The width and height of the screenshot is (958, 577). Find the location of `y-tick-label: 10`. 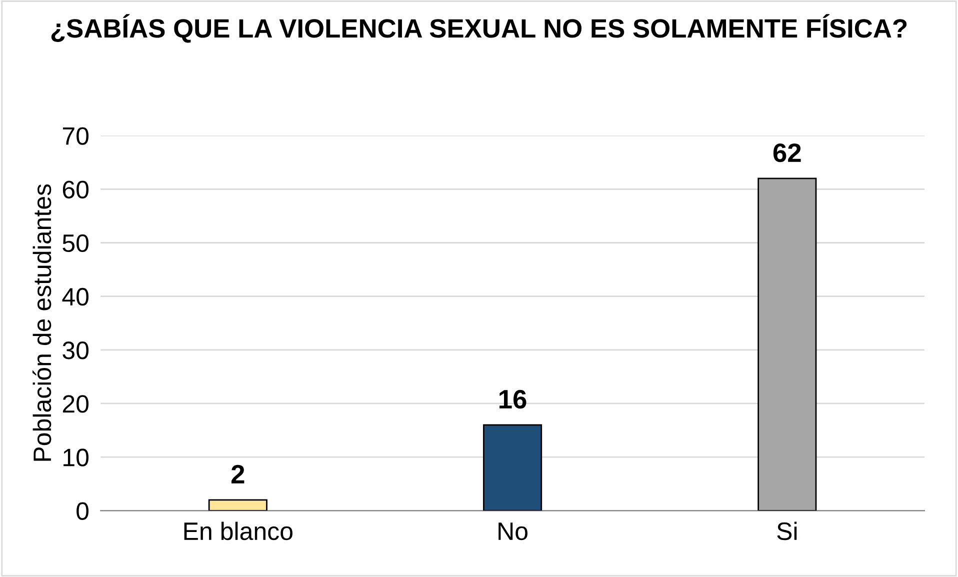

y-tick-label: 10 is located at coordinates (76, 457).